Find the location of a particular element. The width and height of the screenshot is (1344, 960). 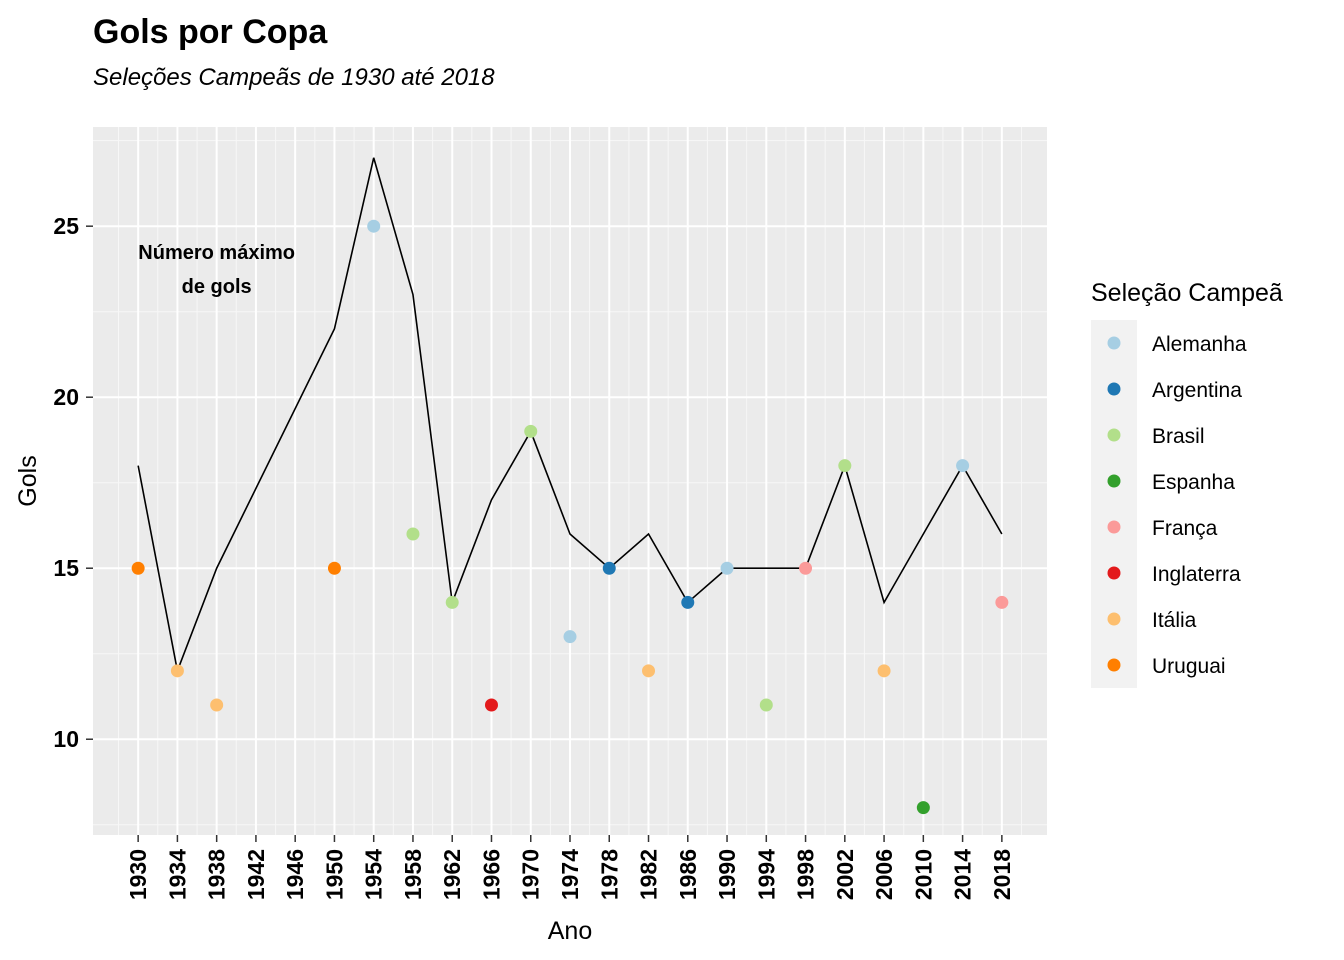

x-tick-label: 1982 is located at coordinates (649, 874).